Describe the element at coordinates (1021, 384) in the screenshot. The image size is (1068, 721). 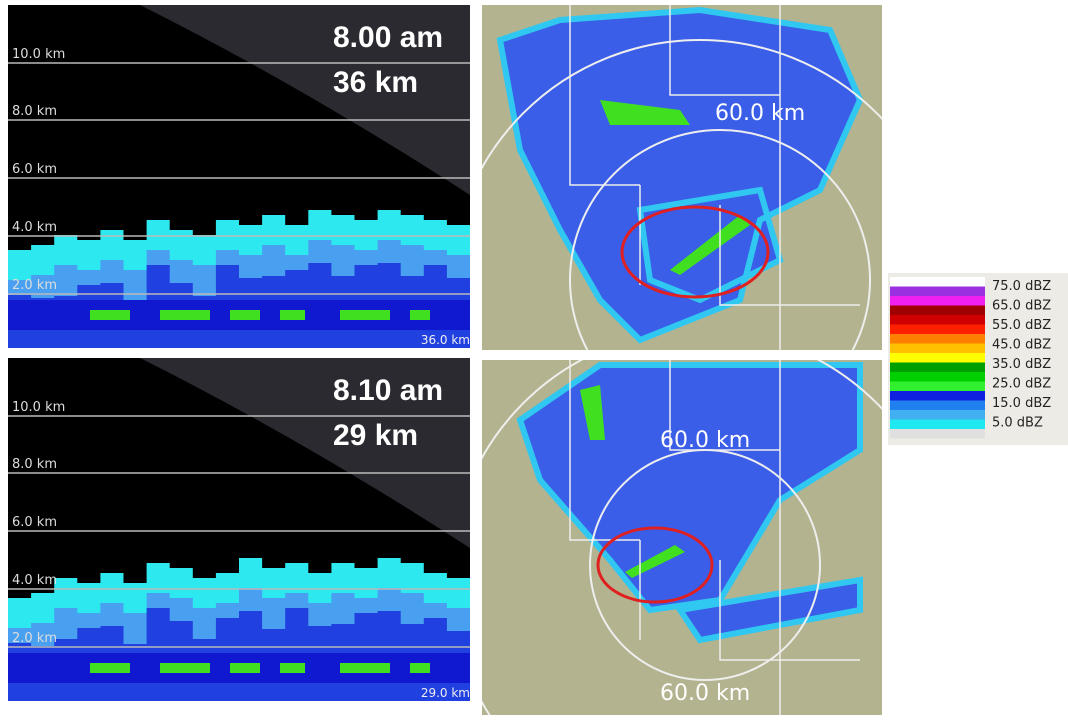
I see `legend-label: 25.0 dBZ` at that location.